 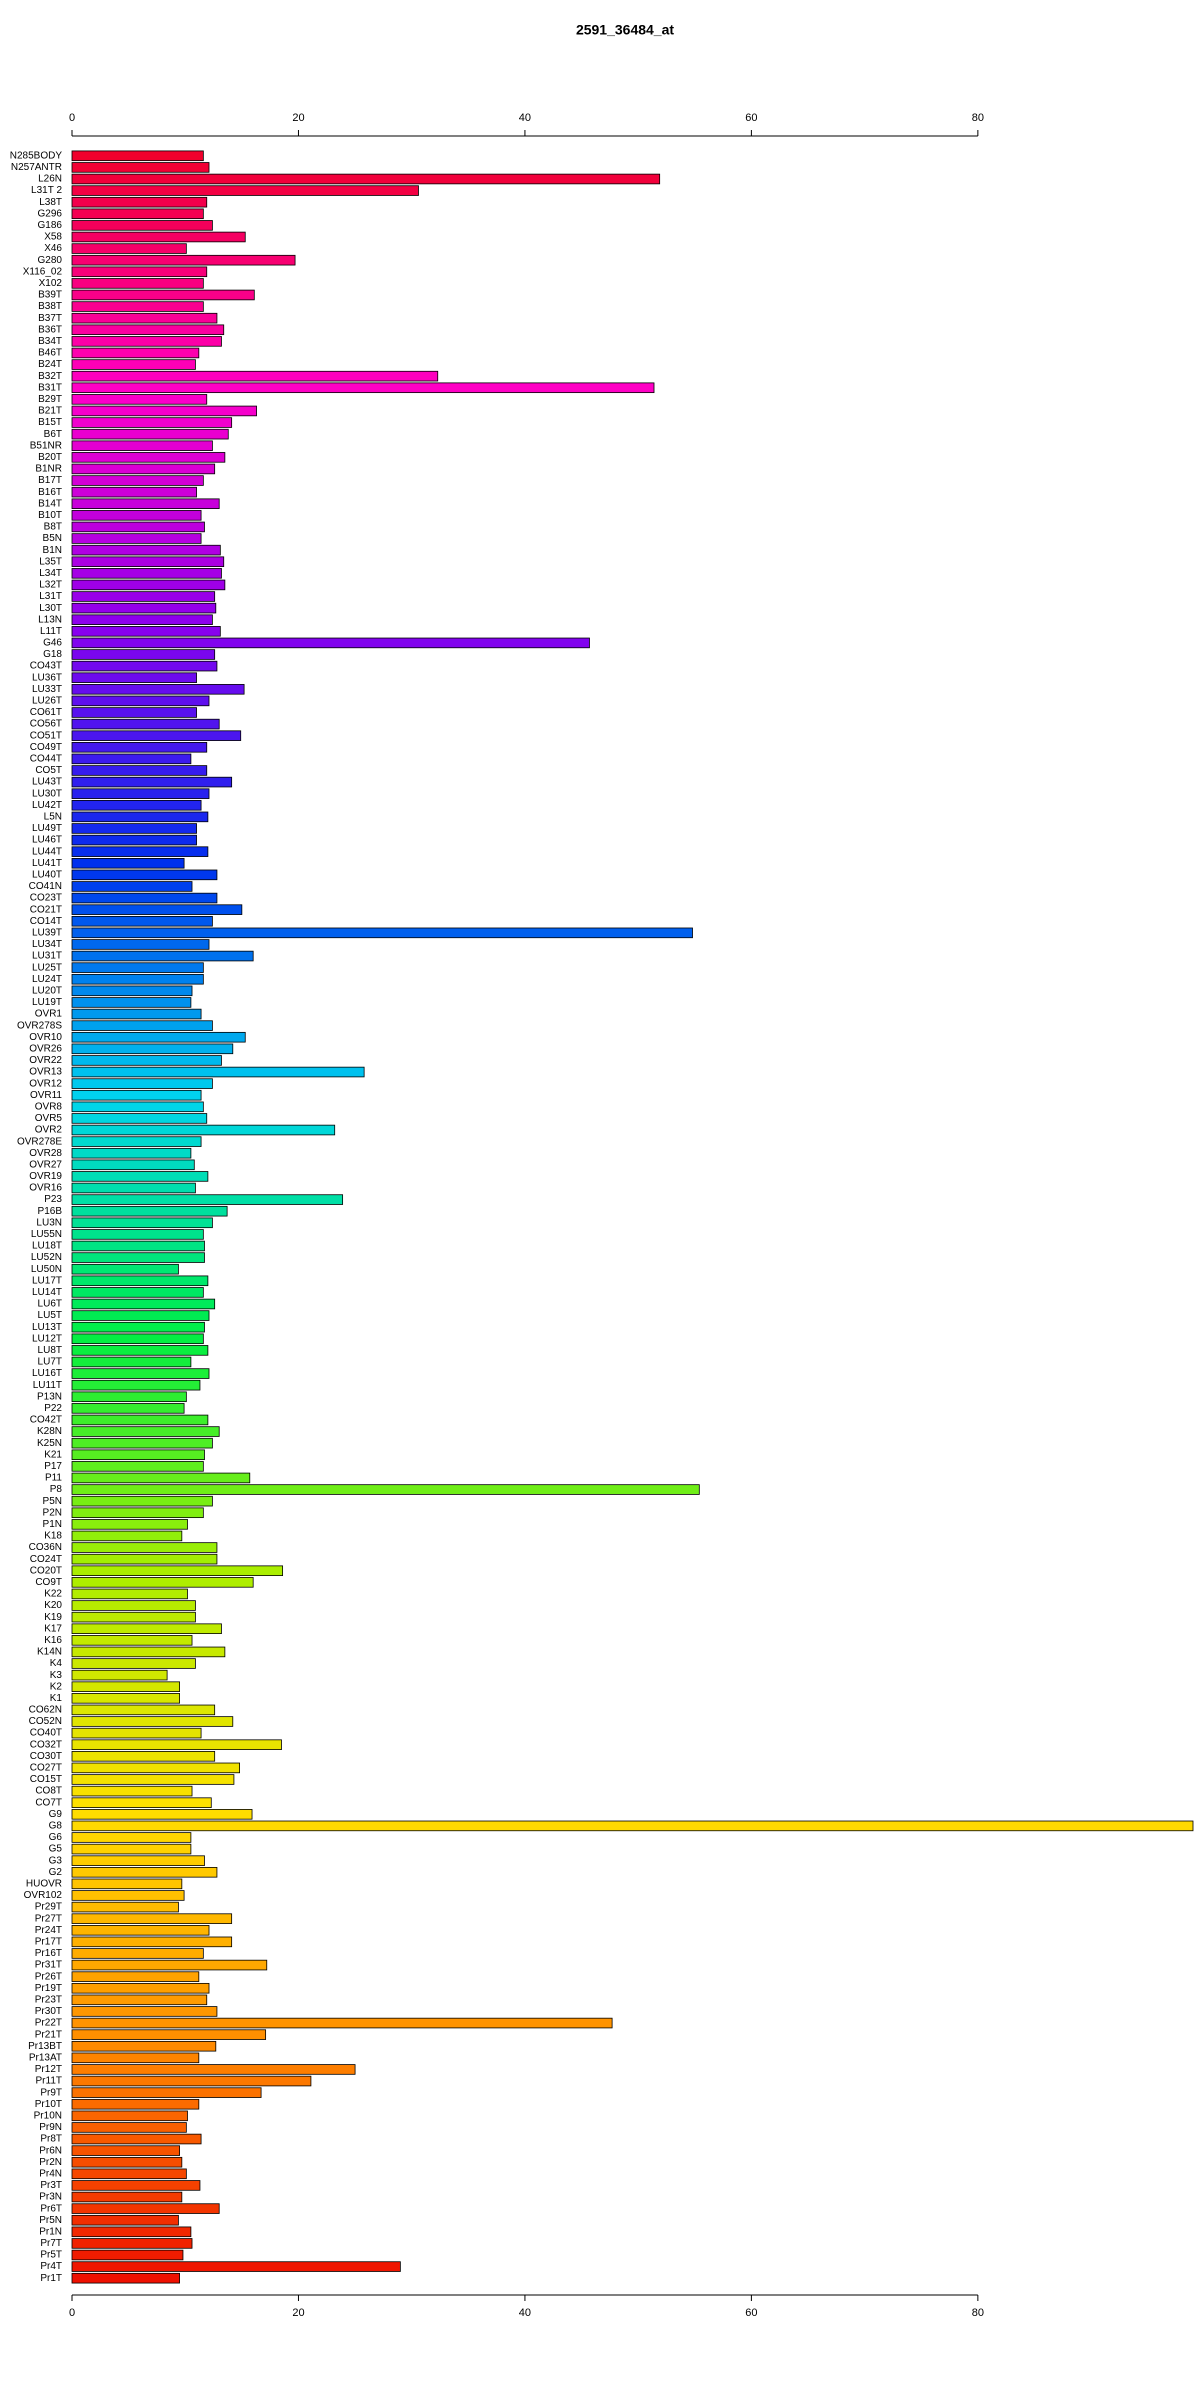 I want to click on y-tick-label: Pr8T, so click(x=51, y=2139).